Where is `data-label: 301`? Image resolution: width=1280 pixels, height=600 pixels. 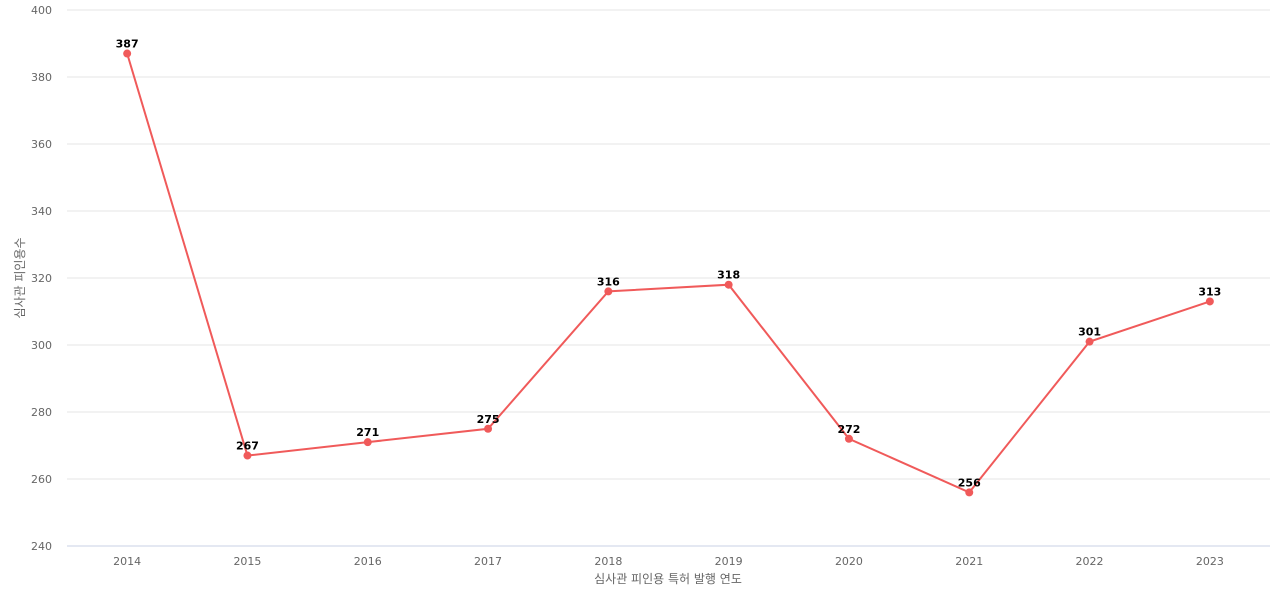
data-label: 301 is located at coordinates (1089, 332).